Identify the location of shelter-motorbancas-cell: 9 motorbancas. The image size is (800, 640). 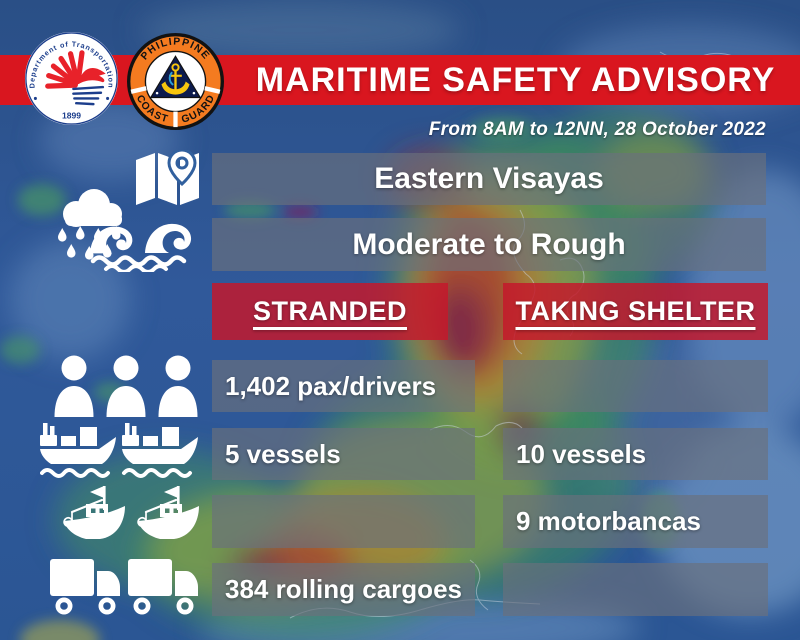
(635, 521).